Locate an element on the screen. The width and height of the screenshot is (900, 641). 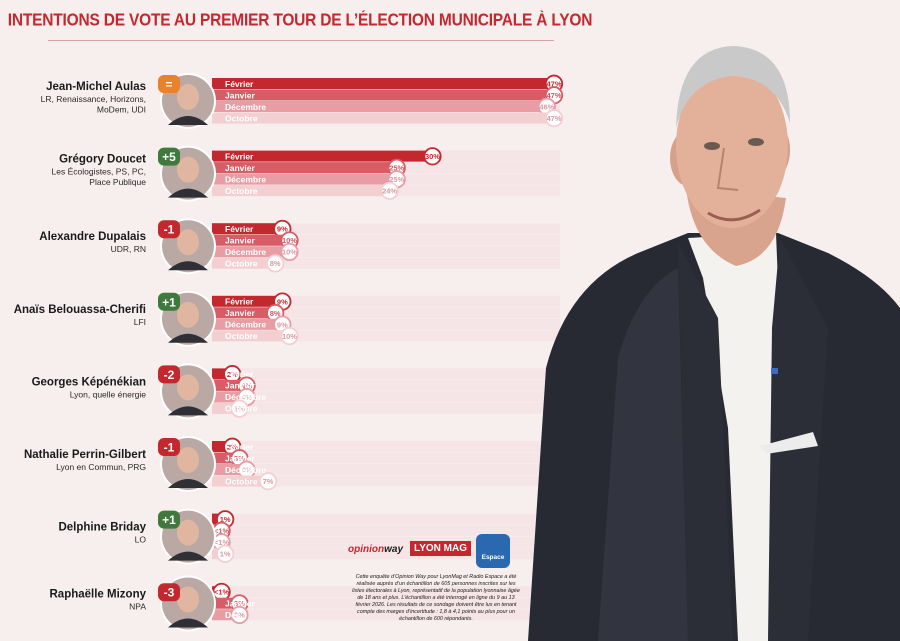
candidate-name: Raphaëlle Mizony is located at coordinates (98, 594).